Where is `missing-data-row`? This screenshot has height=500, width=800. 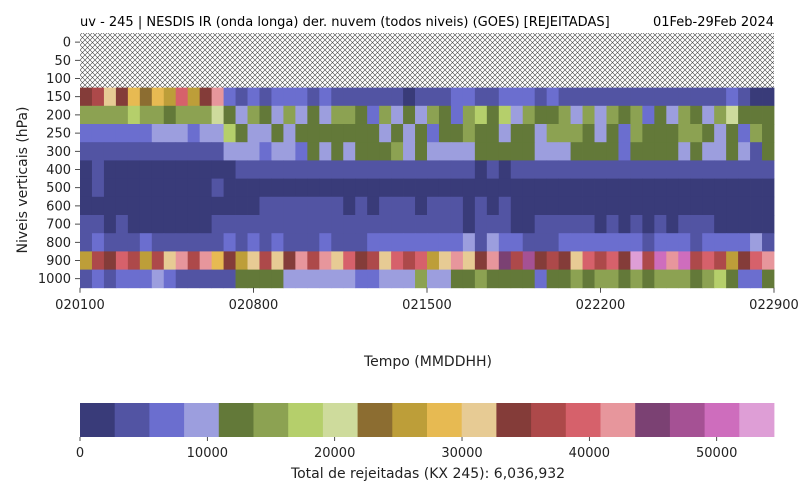
missing-data-row is located at coordinates (427, 42).